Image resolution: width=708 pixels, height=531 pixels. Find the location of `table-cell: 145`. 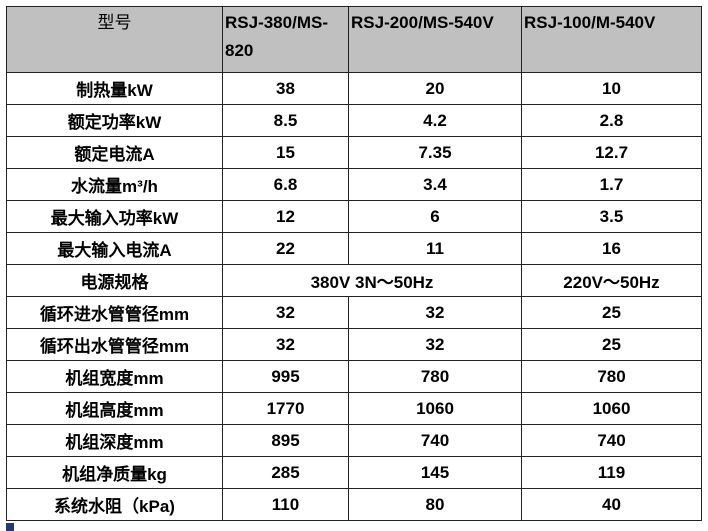

table-cell: 145 is located at coordinates (435, 472).